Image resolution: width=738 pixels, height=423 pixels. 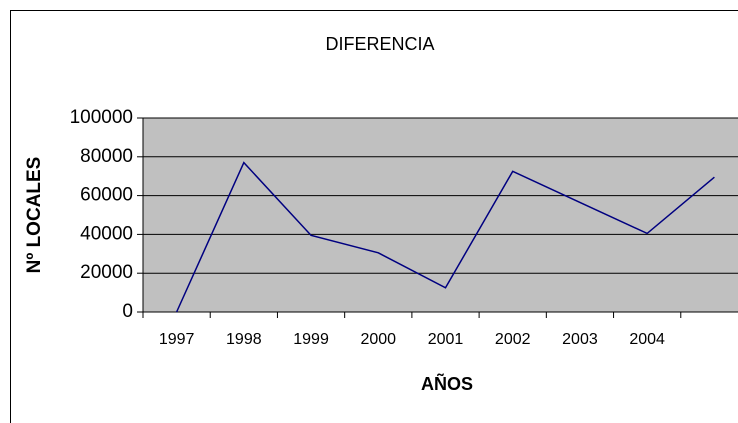 What do you see at coordinates (106, 195) in the screenshot?
I see `y-tick-label: 60000` at bounding box center [106, 195].